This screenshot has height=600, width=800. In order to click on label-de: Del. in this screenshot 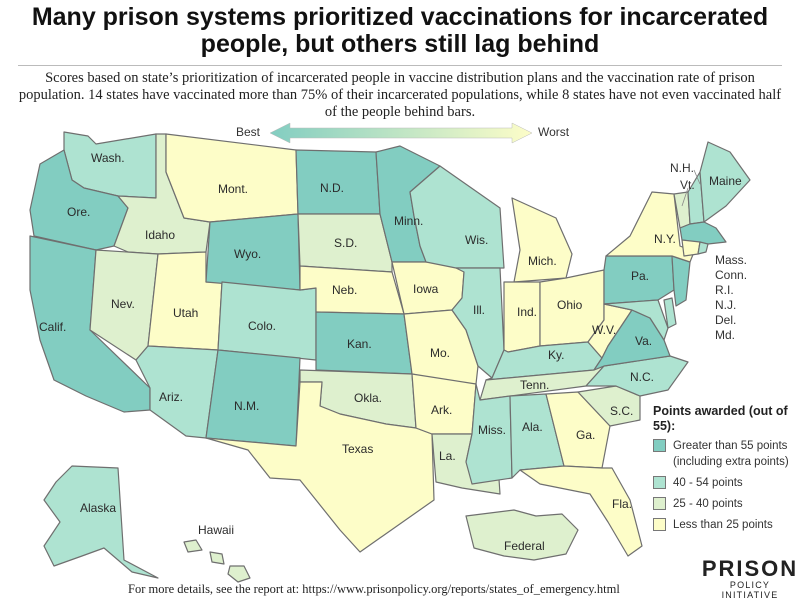, I will do `click(726, 320)`.